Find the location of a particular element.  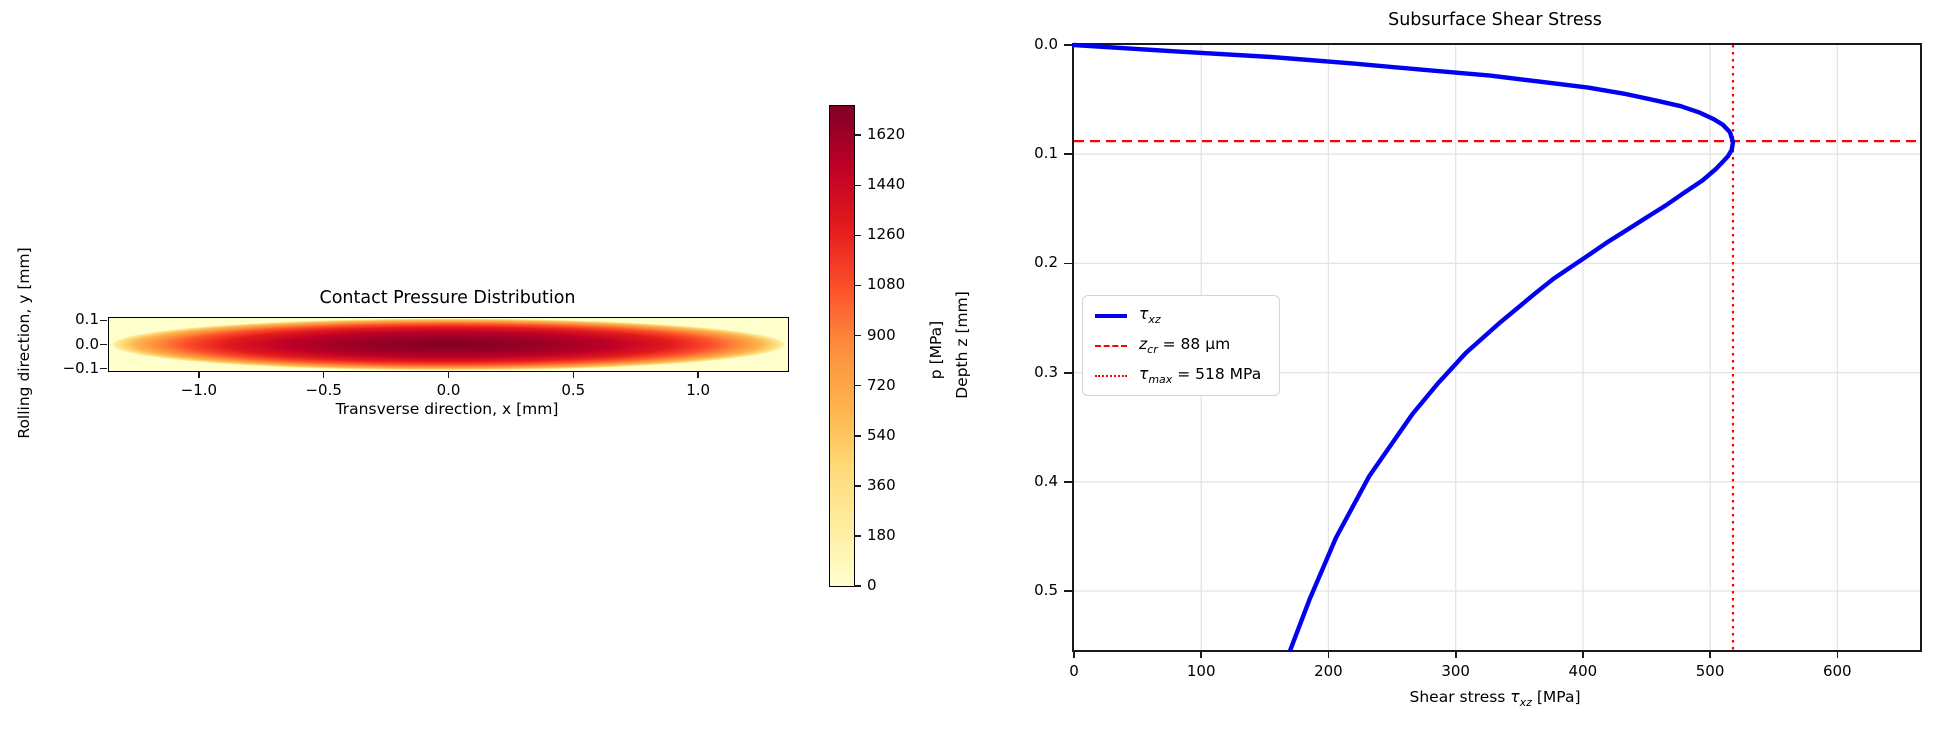

x-tick-label: 200 is located at coordinates (1328, 671).